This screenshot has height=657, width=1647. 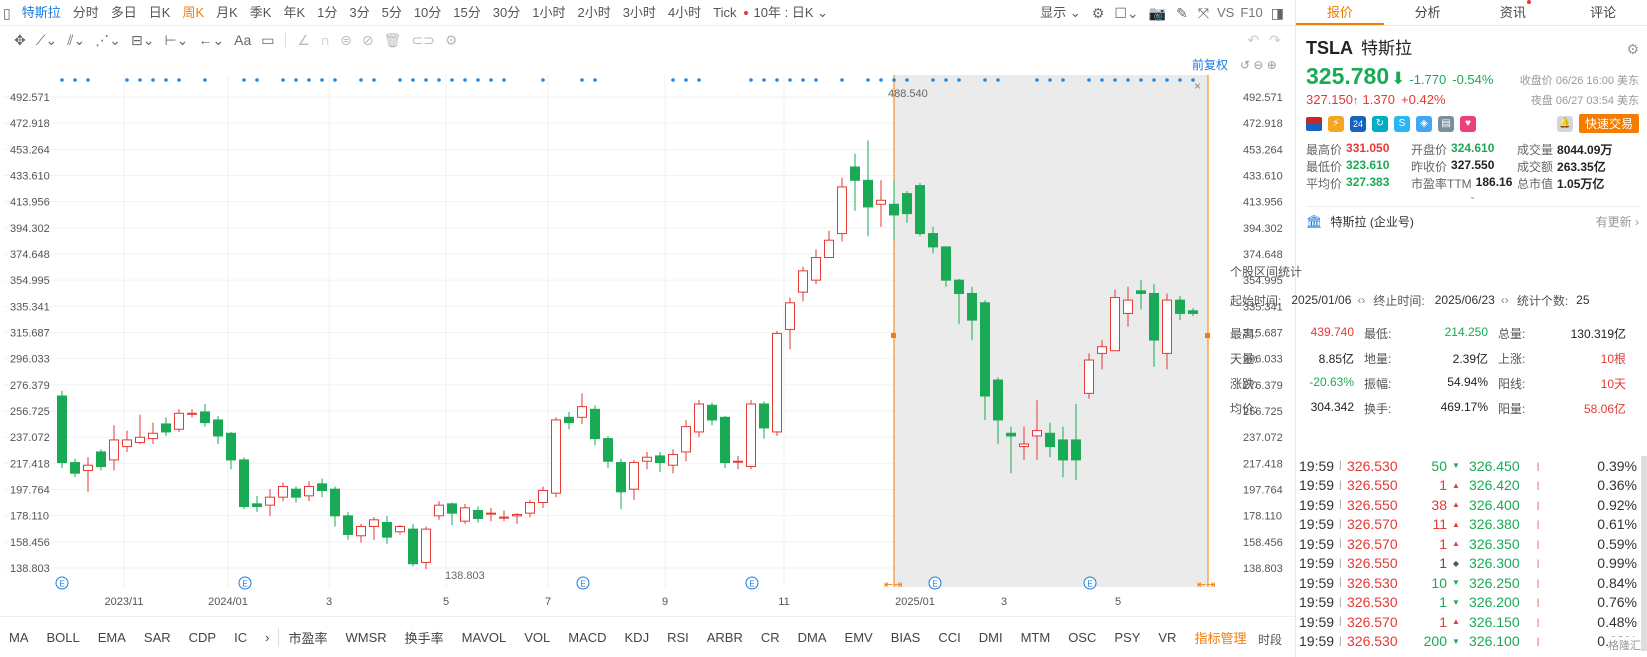 I want to click on us-flag-icon, so click(x=1314, y=123).